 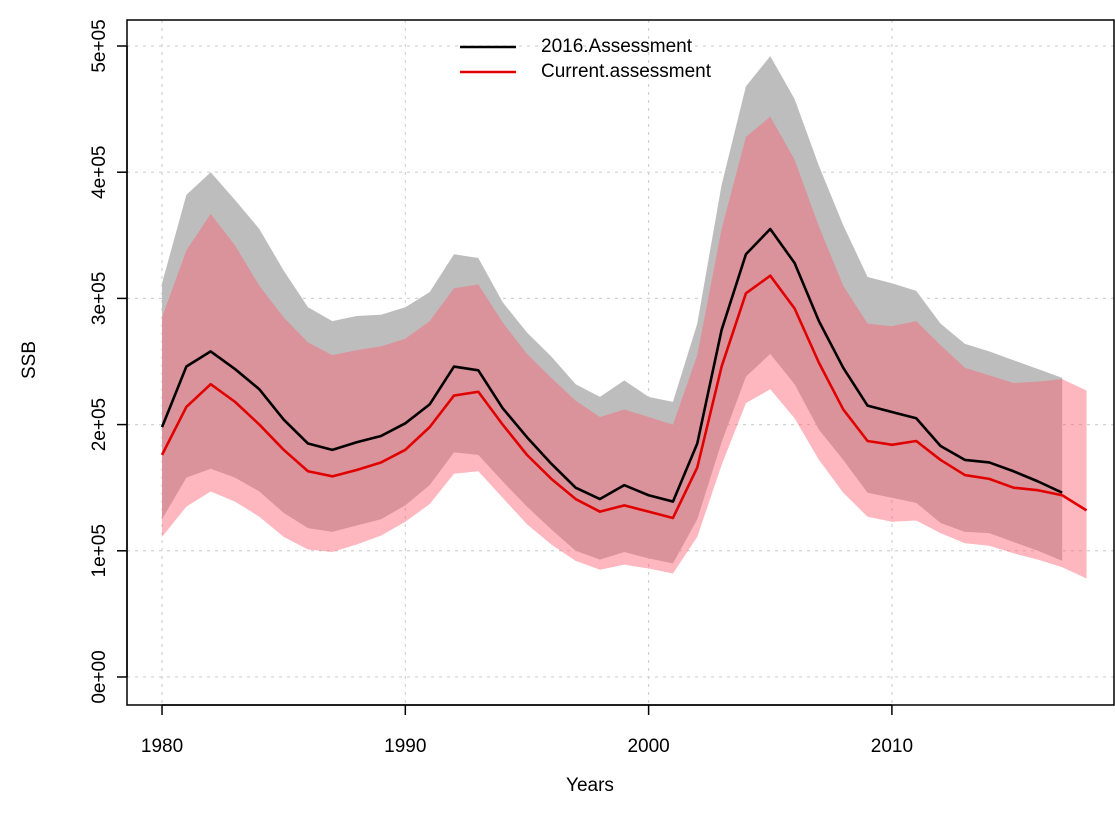 I want to click on y-tick-label: 3e+05, so click(x=99, y=298).